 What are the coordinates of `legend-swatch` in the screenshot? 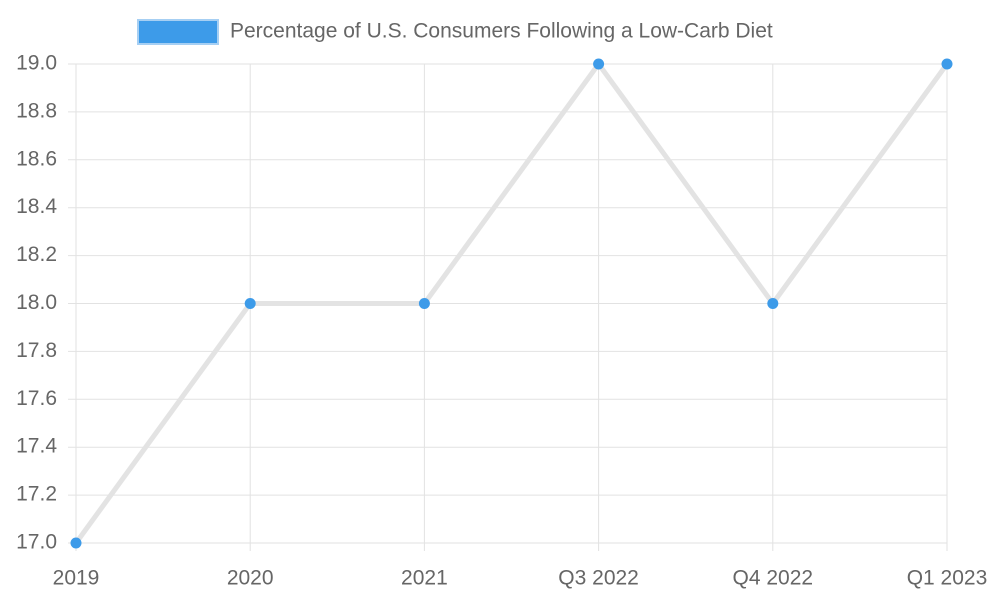 It's located at (178, 32).